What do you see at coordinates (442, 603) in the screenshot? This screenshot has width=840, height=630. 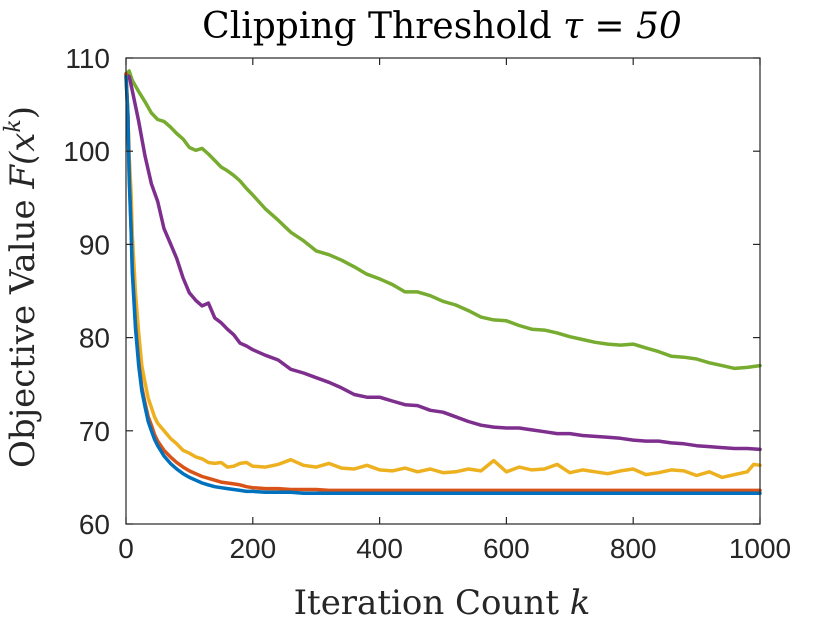 I see `x-axis-label: Iteration Count k` at bounding box center [442, 603].